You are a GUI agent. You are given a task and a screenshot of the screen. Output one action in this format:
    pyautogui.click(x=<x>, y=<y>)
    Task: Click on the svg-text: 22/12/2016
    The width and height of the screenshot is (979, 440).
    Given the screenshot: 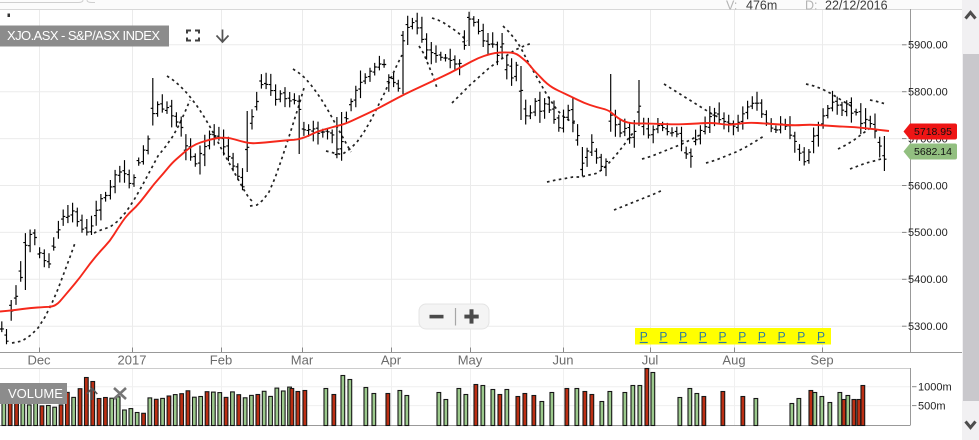 What is the action you would take?
    pyautogui.click(x=856, y=6)
    